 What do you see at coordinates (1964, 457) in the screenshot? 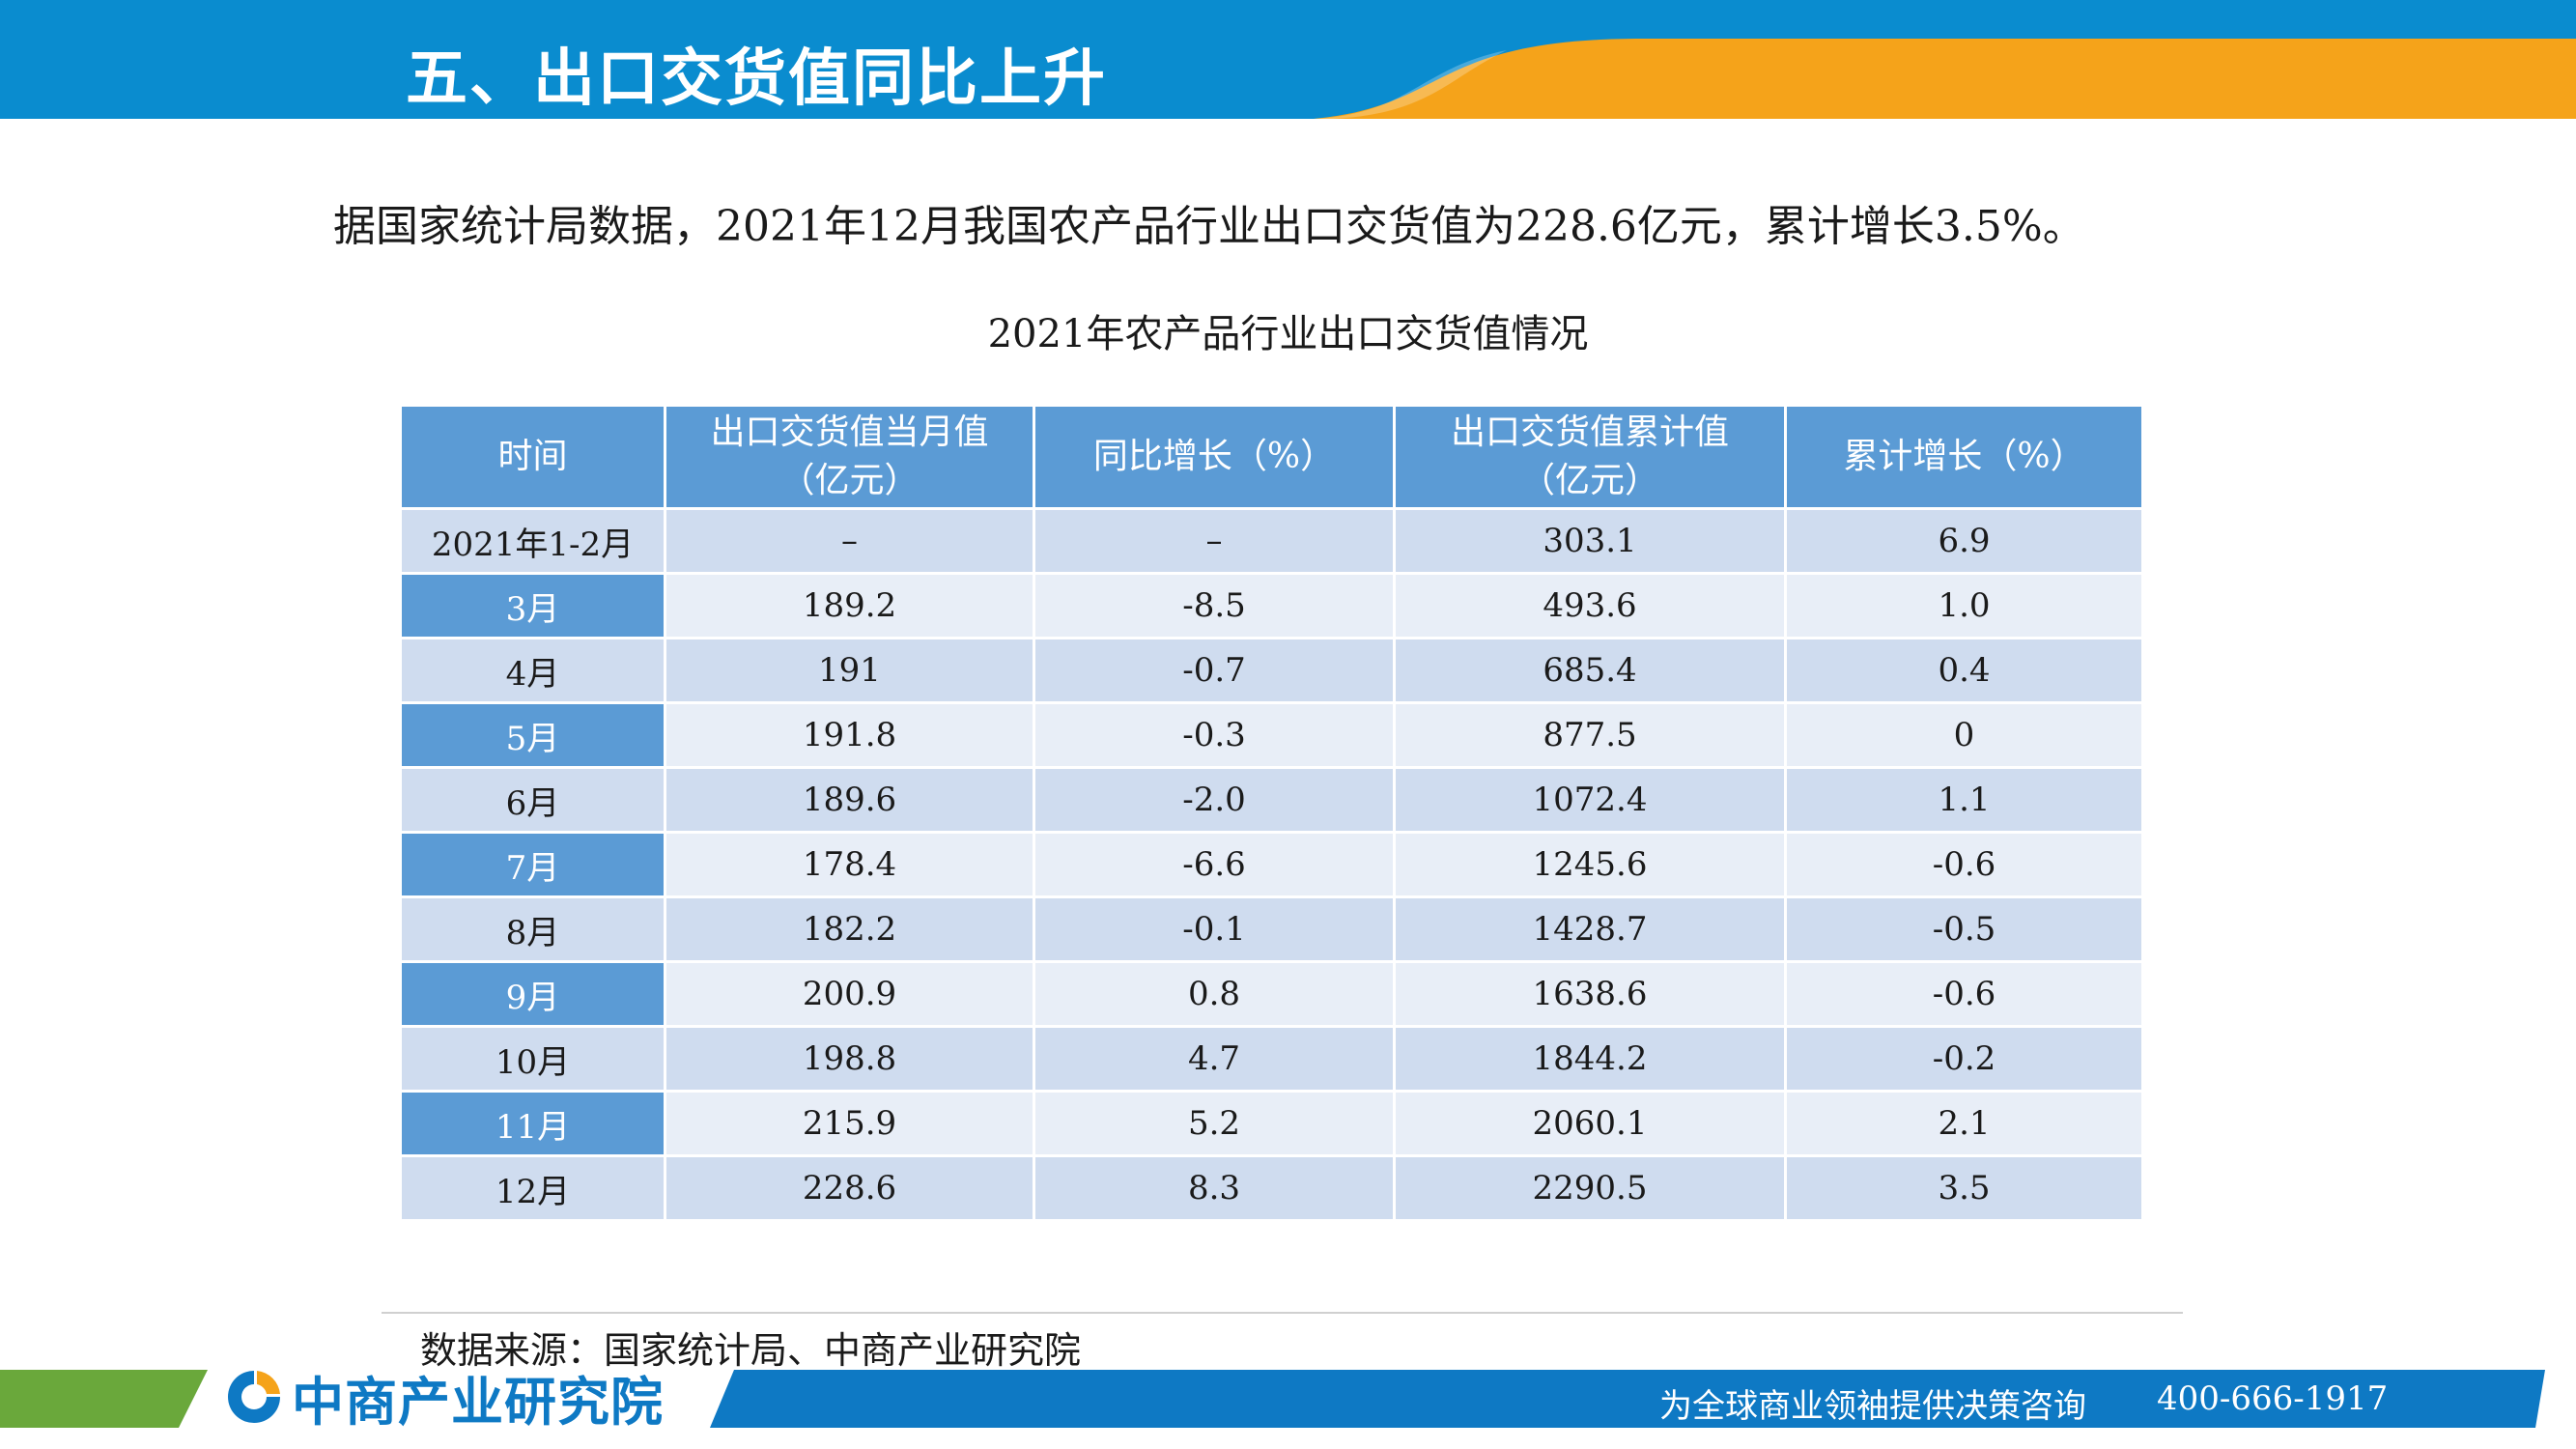
I see `header-cumulative-growth: 累计增长（%）` at bounding box center [1964, 457].